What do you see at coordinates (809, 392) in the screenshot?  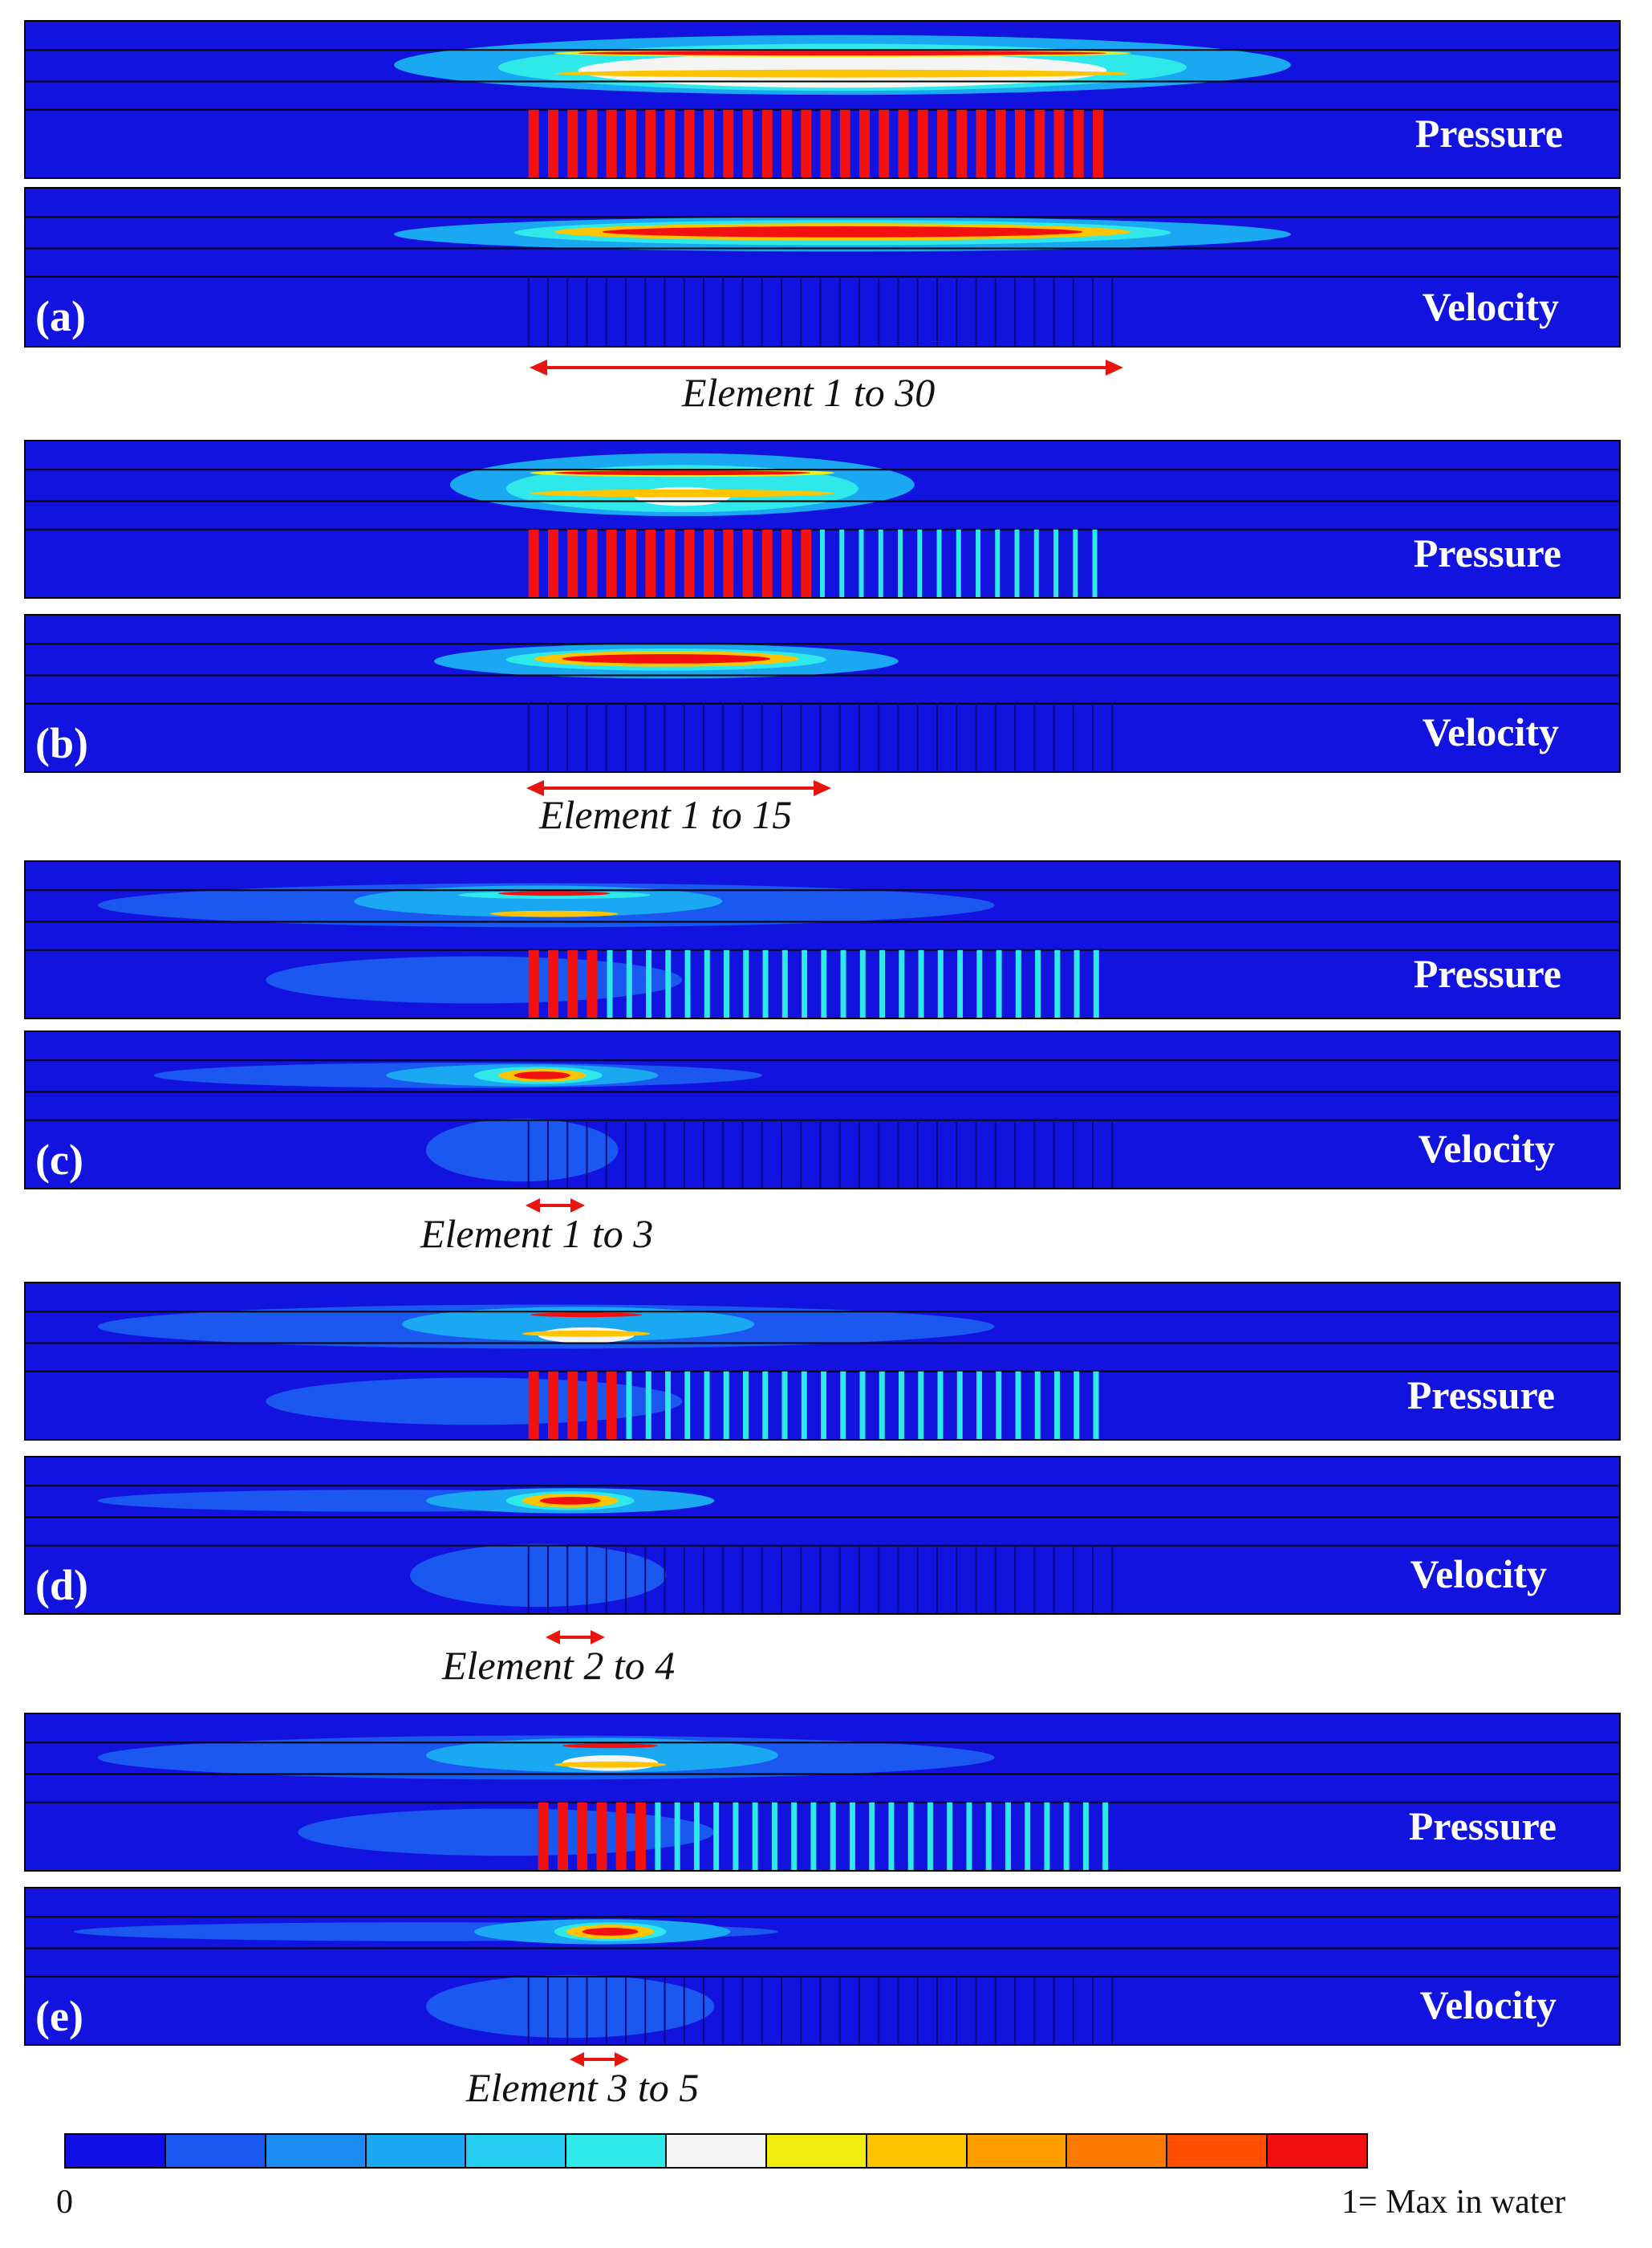 I see `element-range-label-a: Element 1 to 30` at bounding box center [809, 392].